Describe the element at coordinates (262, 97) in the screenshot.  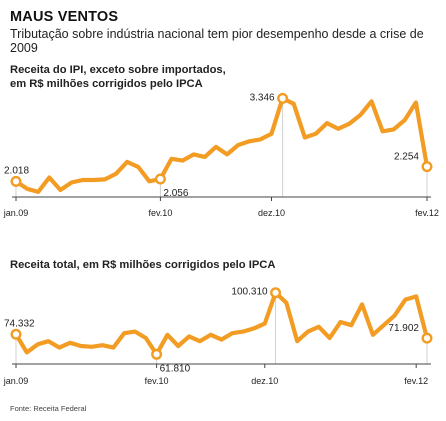
I see `data-label: 3.346` at that location.